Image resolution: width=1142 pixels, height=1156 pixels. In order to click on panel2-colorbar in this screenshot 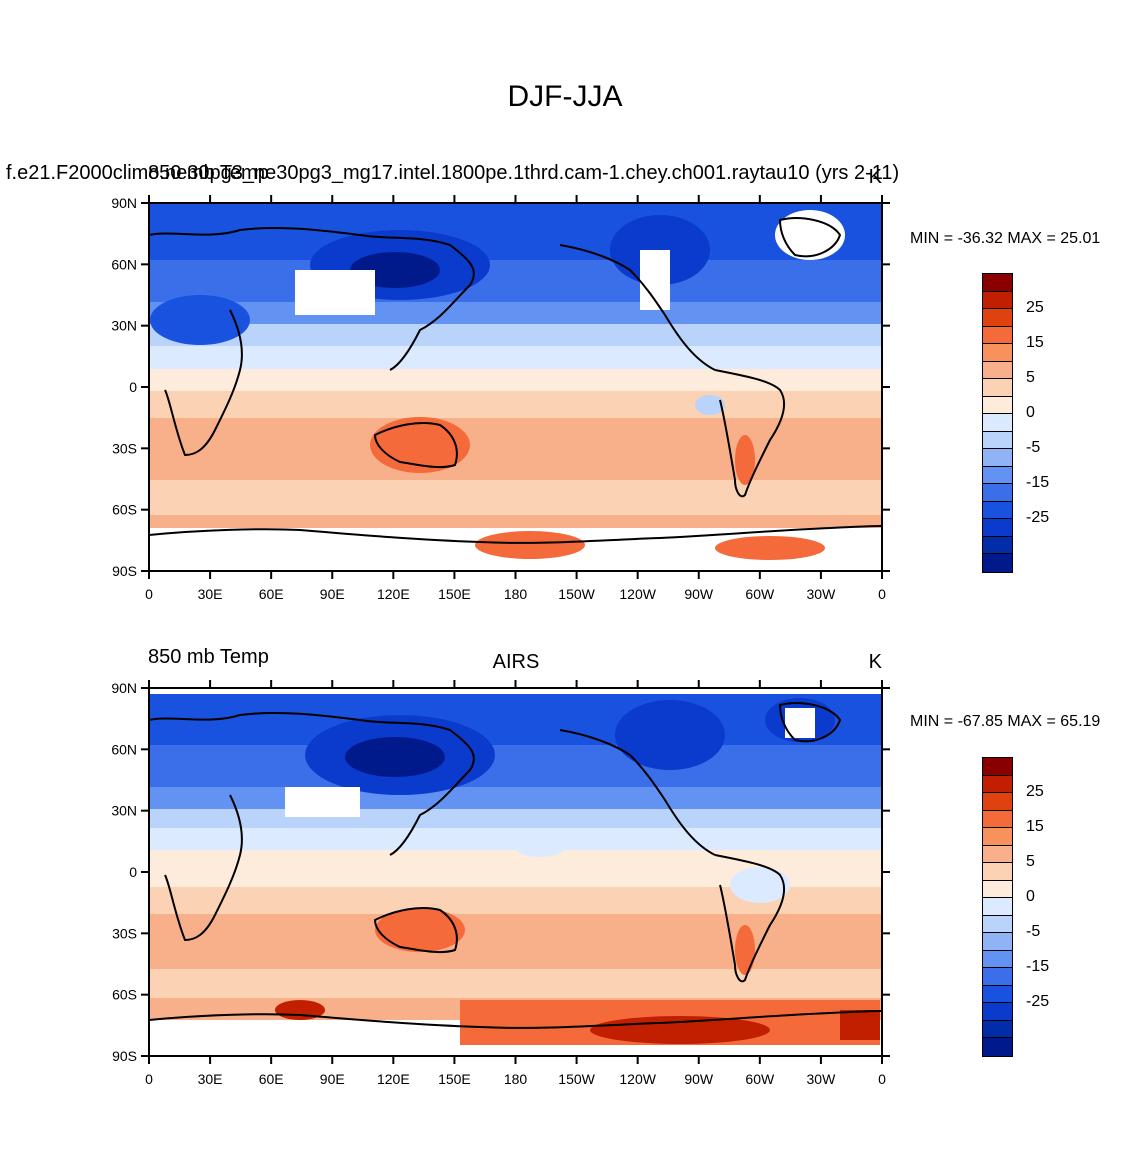, I will do `click(997, 907)`.